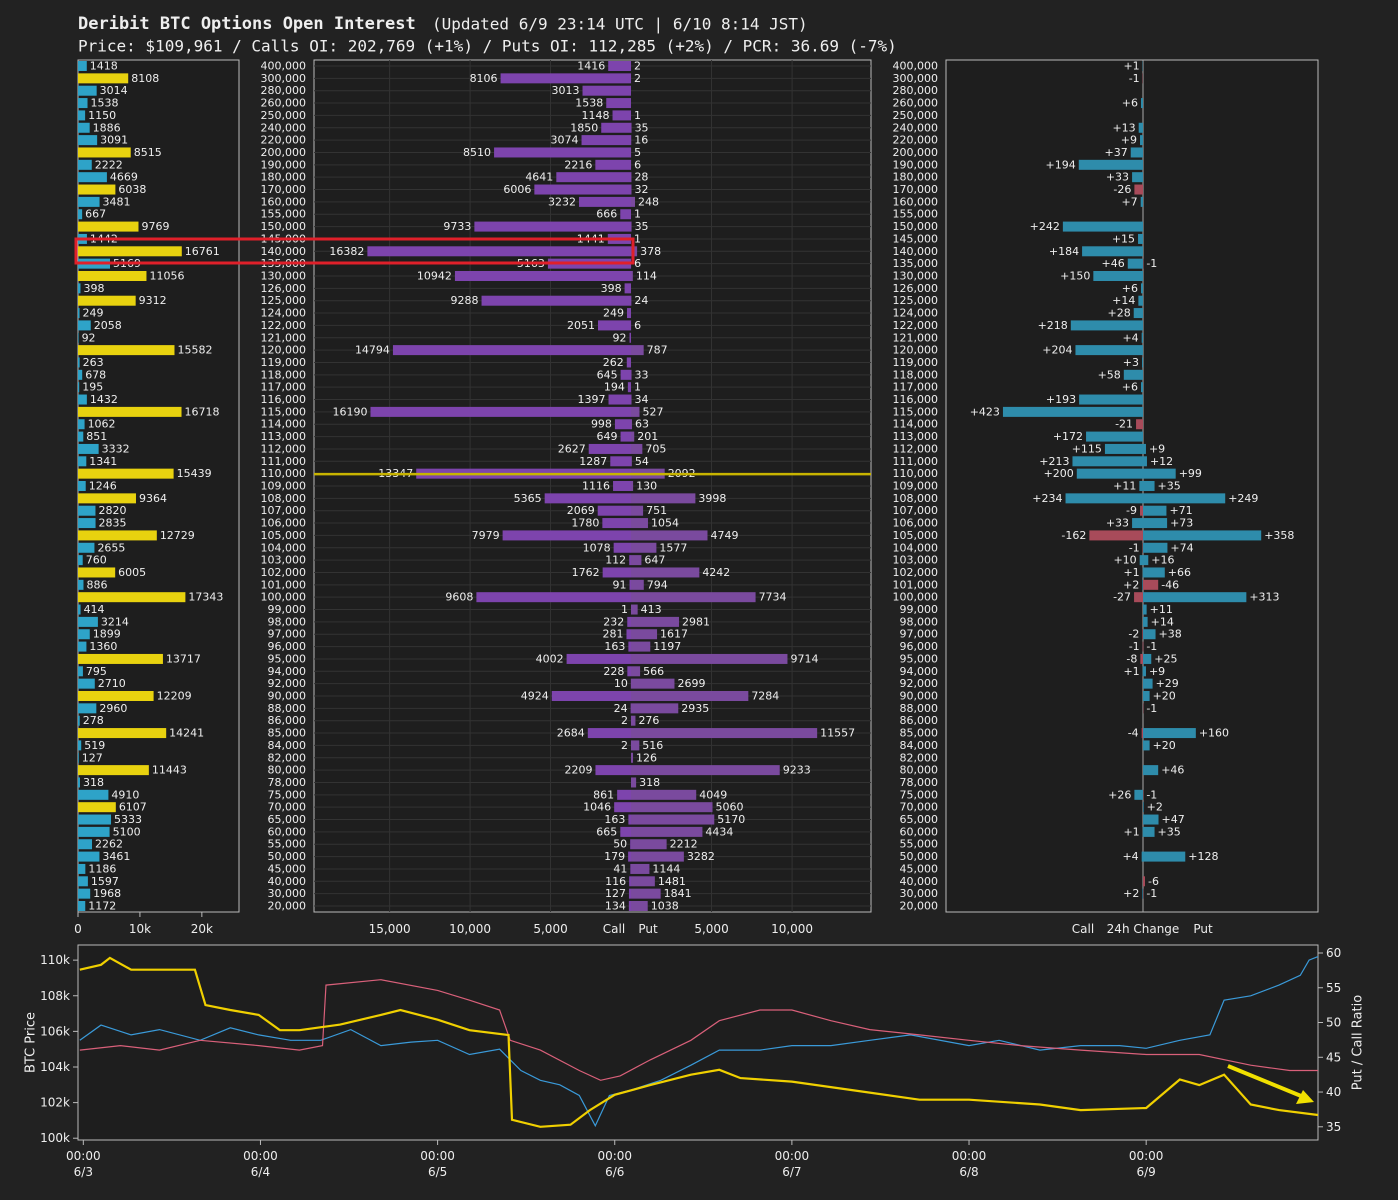 The height and width of the screenshot is (1200, 1398). I want to click on bar-label: 35, so click(642, 226).